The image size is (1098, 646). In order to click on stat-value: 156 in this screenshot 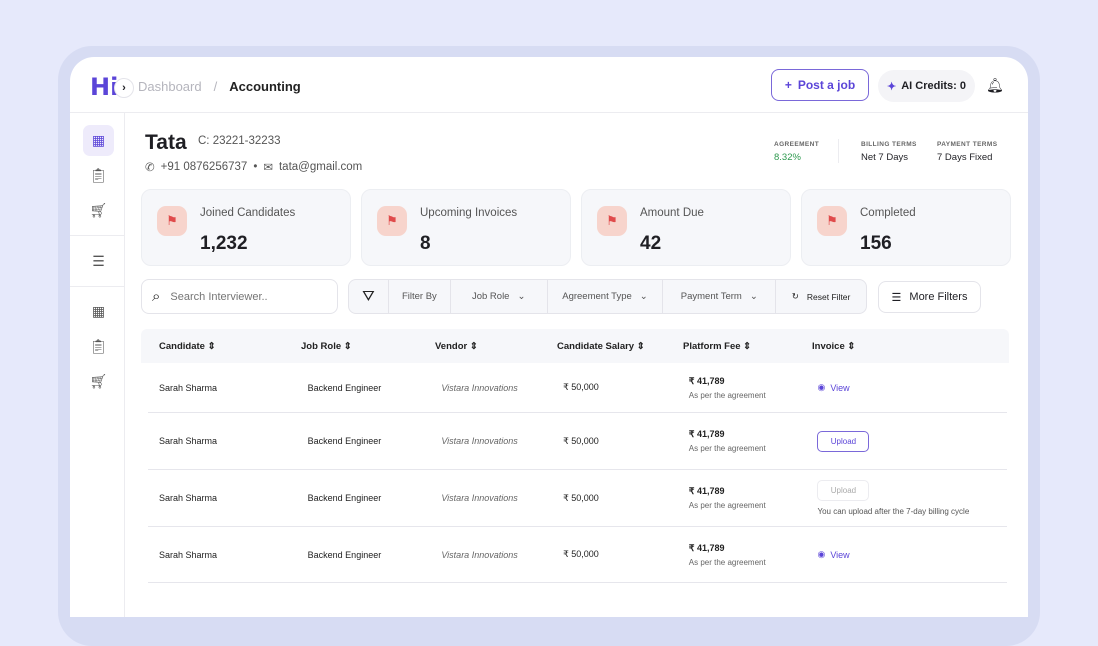, I will do `click(876, 243)`.